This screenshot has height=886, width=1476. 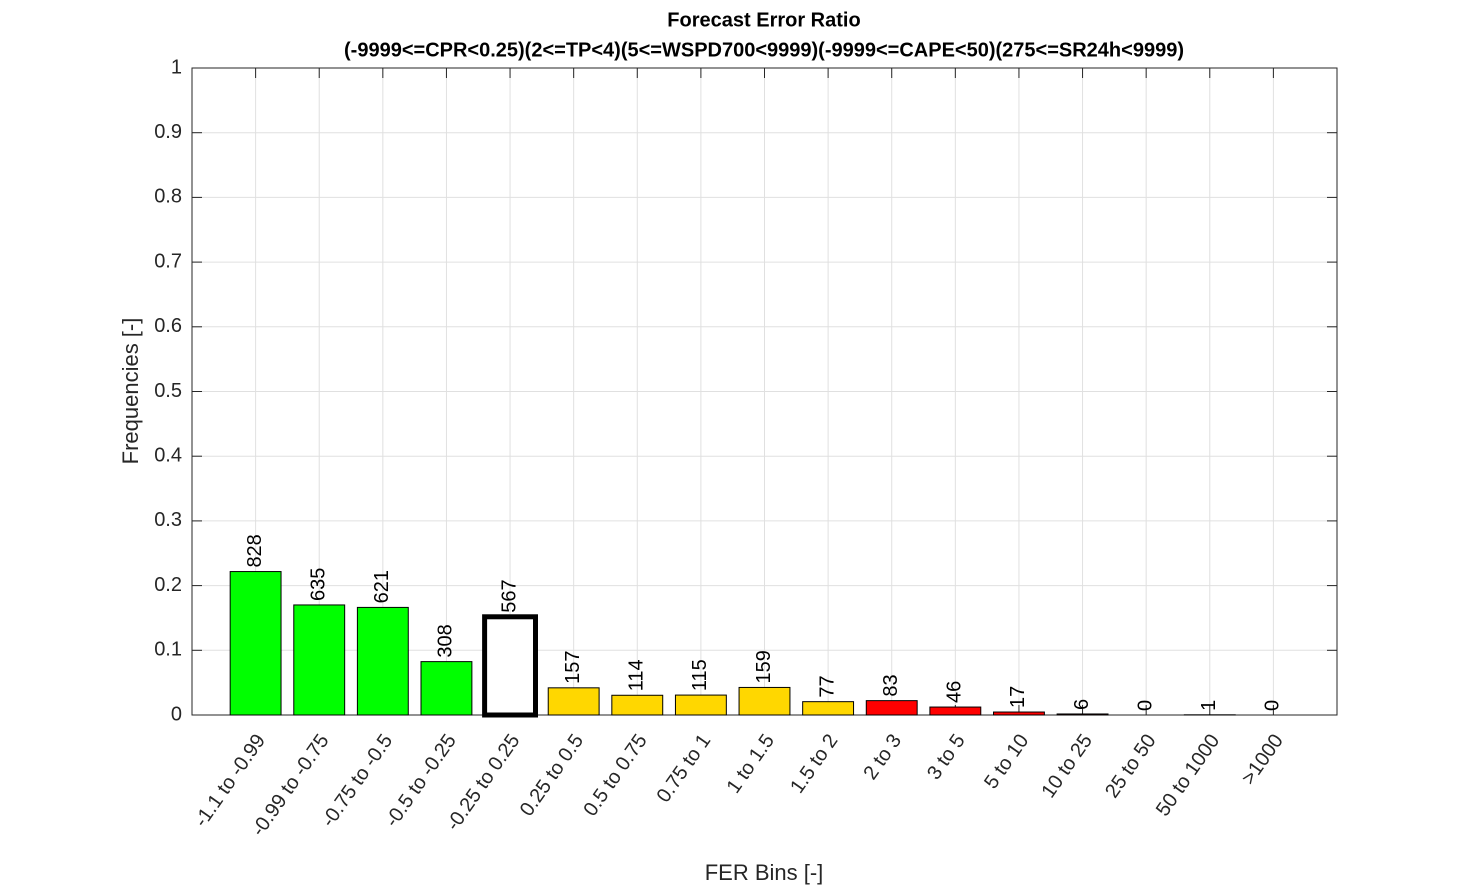 I want to click on x-tick-label: 2 to 3, so click(x=882, y=757).